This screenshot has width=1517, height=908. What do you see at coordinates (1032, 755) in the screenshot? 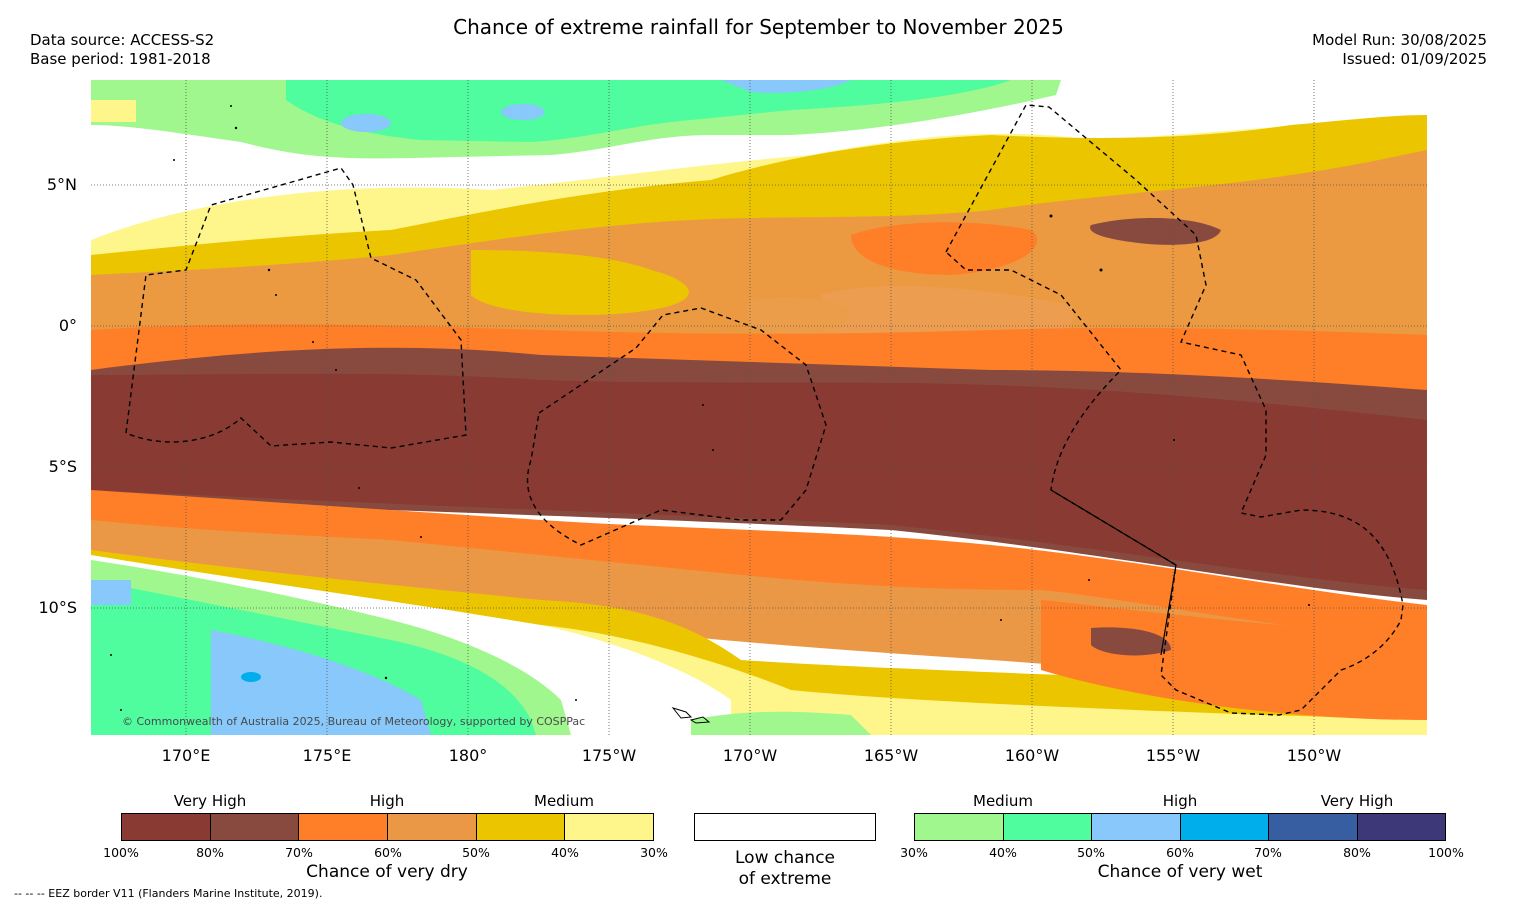
I see `lon-label-160w: 160°W` at bounding box center [1032, 755].